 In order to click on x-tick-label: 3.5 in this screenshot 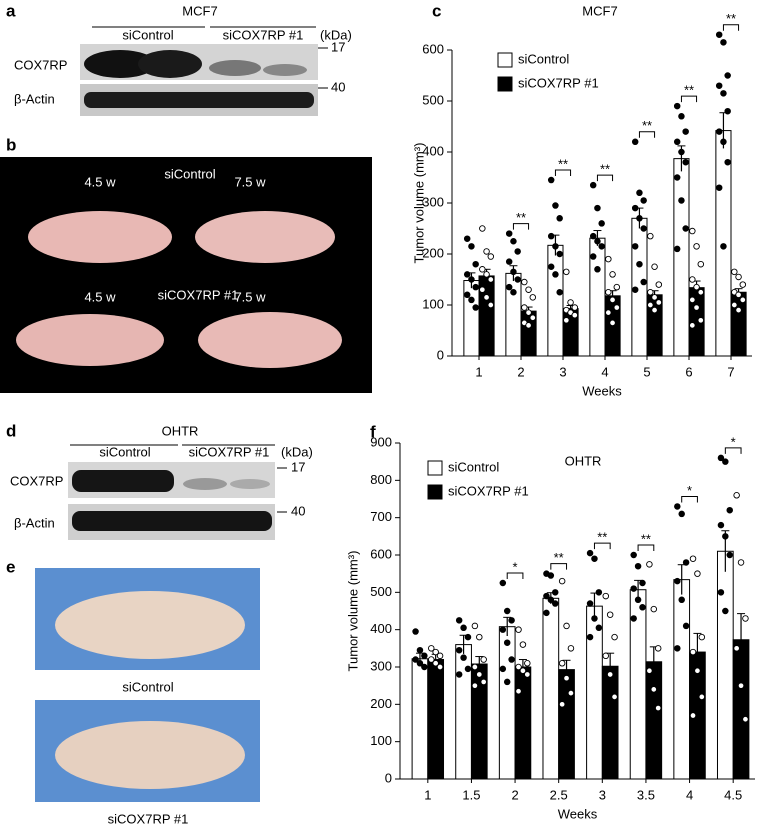, I will do `click(646, 794)`.